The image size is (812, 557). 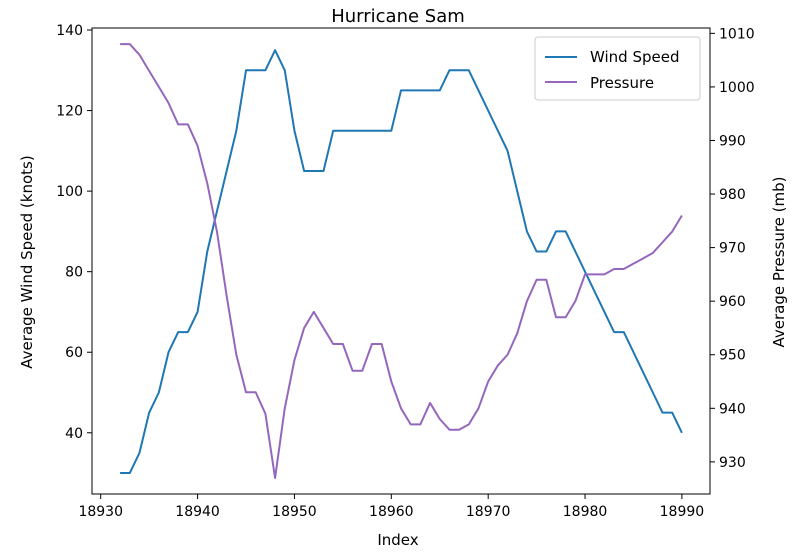 What do you see at coordinates (732, 463) in the screenshot?
I see `y-right-tick-label: 930` at bounding box center [732, 463].